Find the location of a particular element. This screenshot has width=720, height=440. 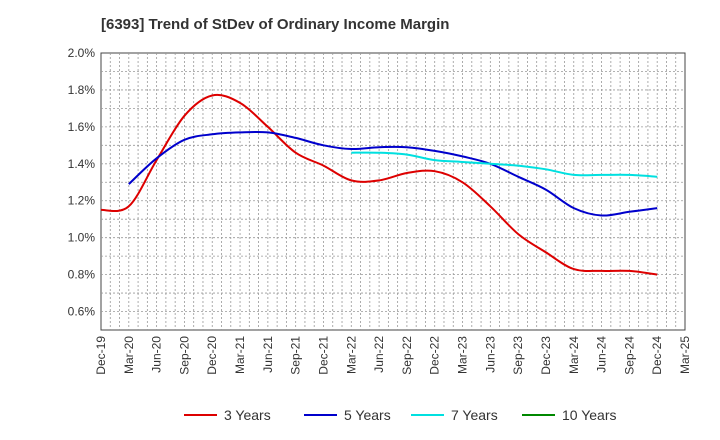

x-tick-label: Sep-23 is located at coordinates (518, 355).